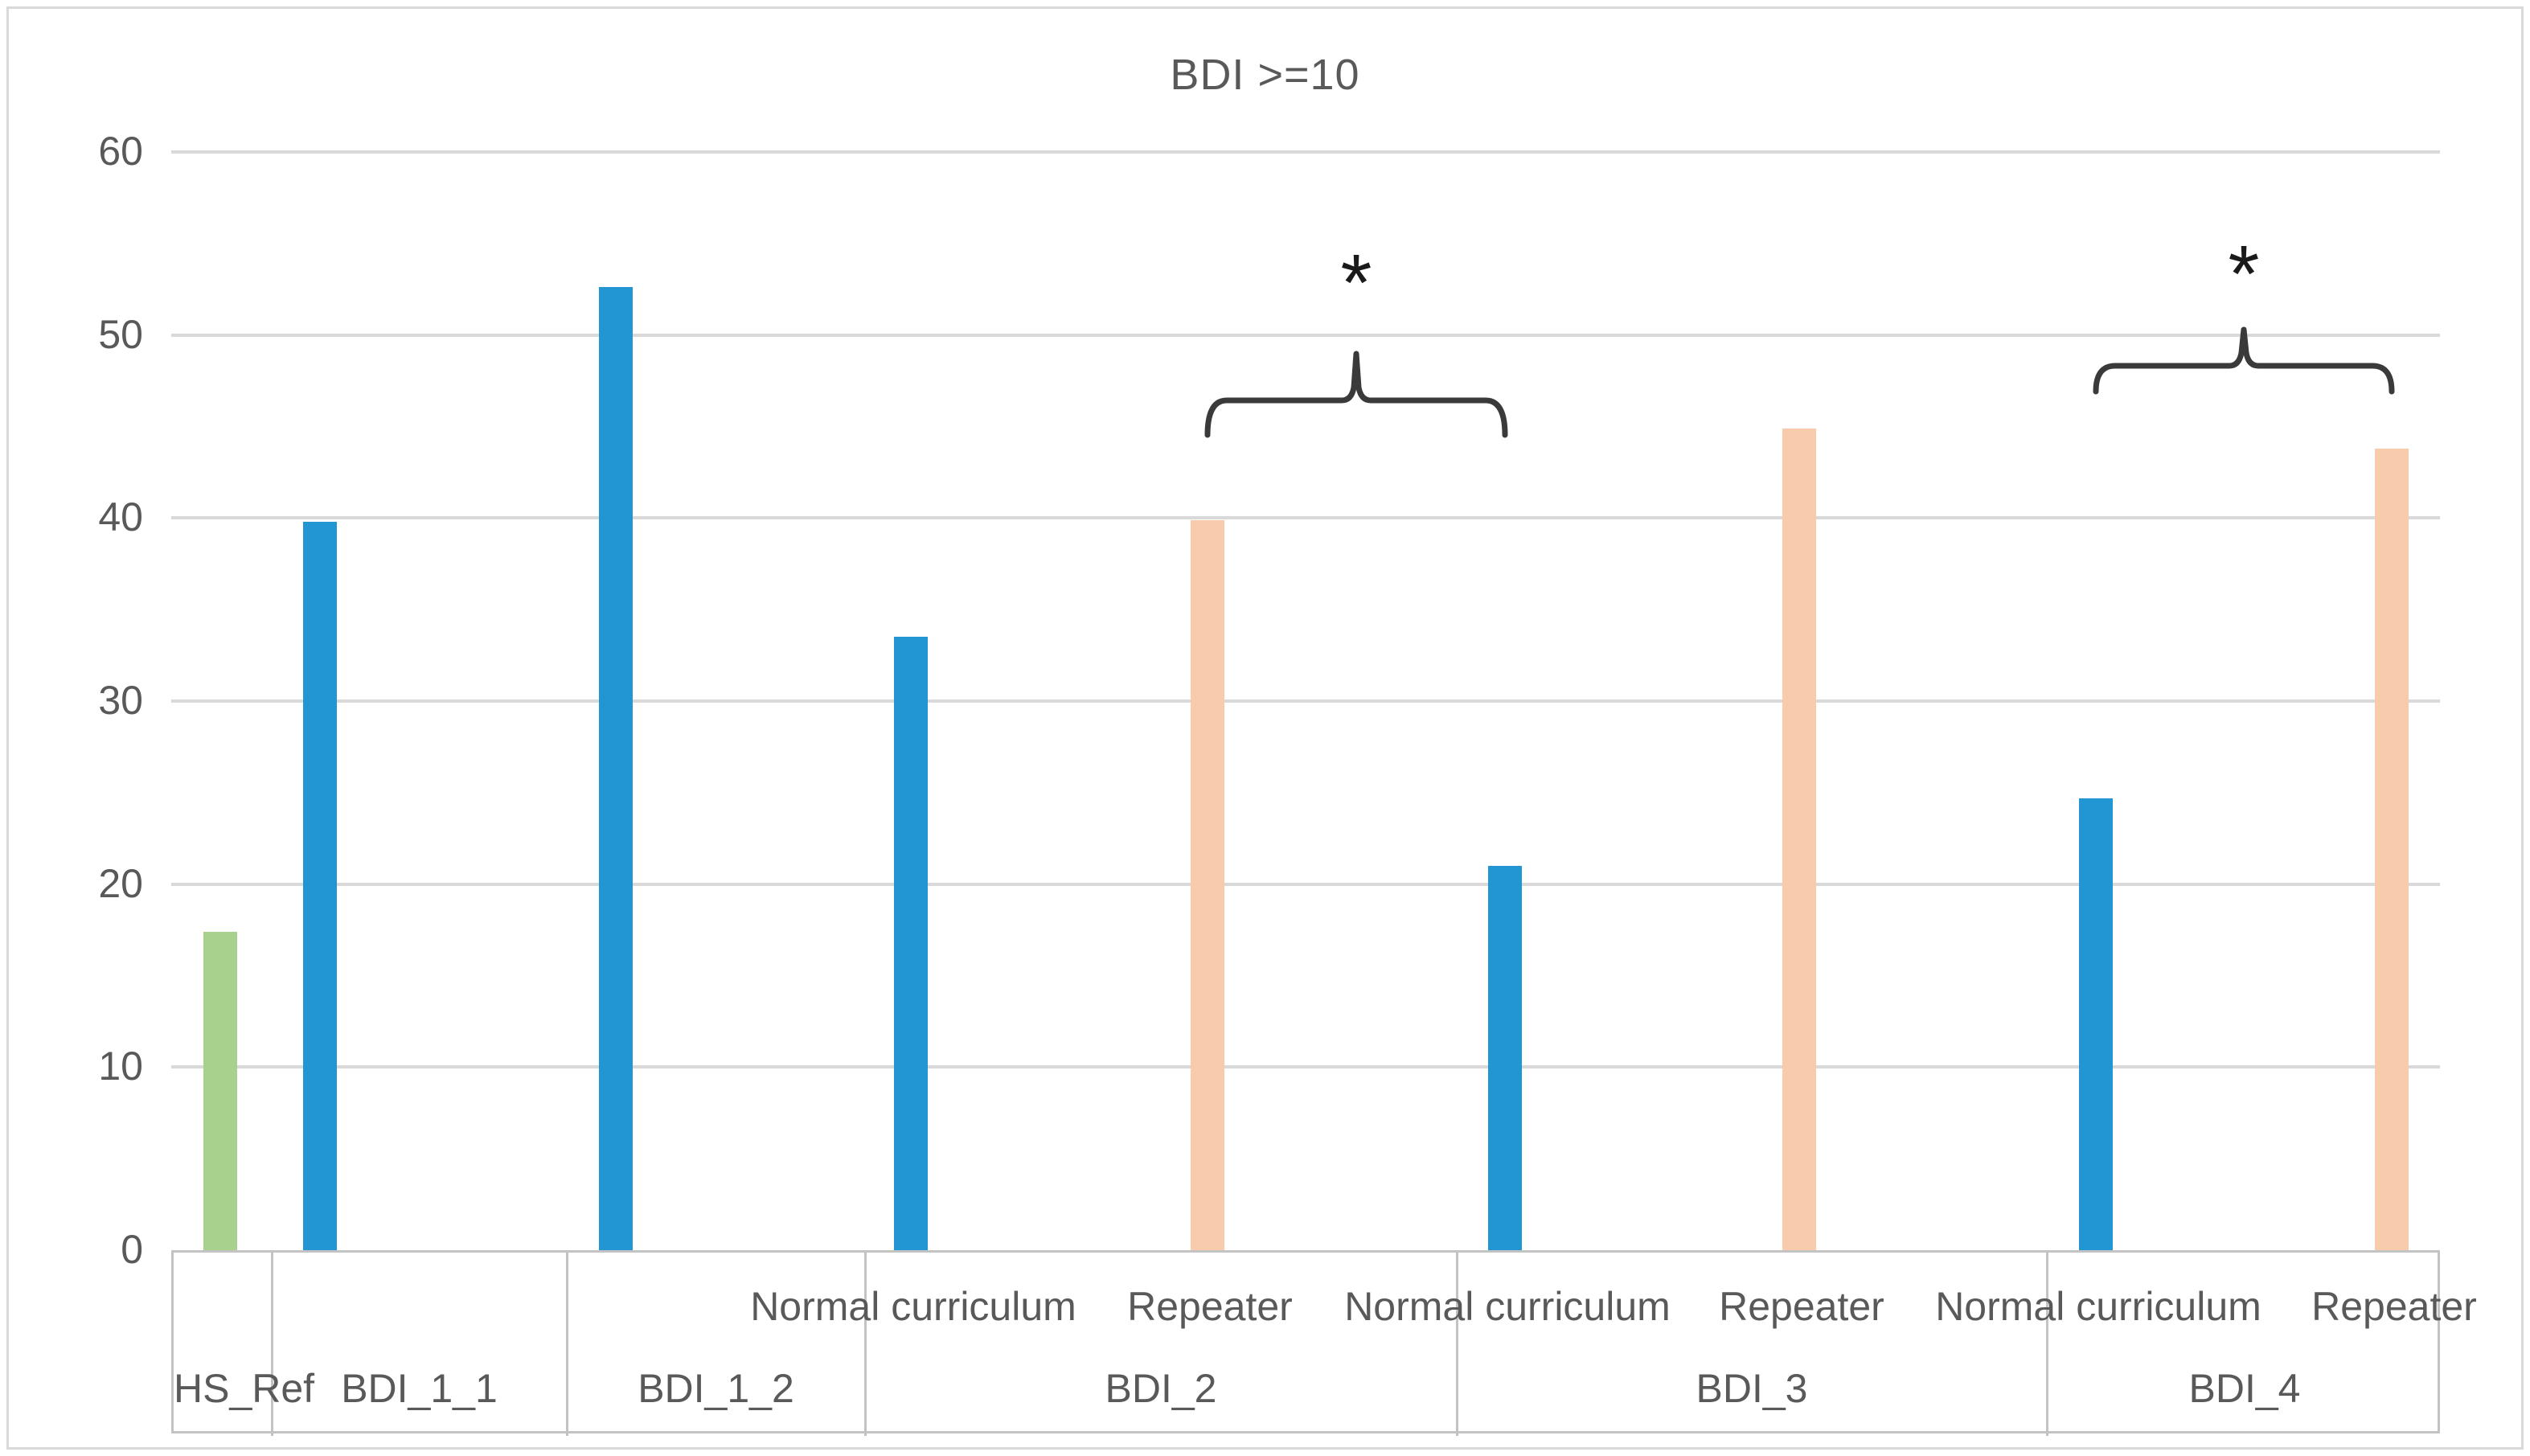 This screenshot has height=1456, width=2530. What do you see at coordinates (120, 151) in the screenshot?
I see `y-tick-label-60: 60` at bounding box center [120, 151].